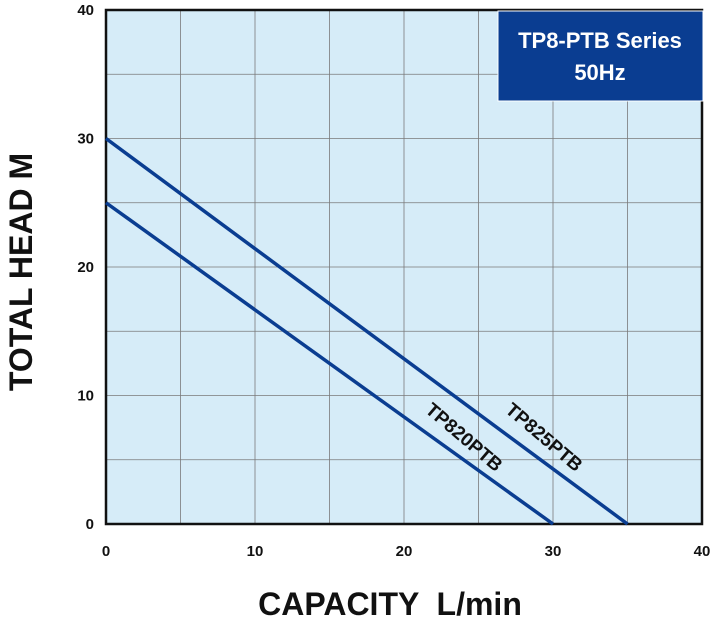  Describe the element at coordinates (702, 551) in the screenshot. I see `x-tick-label: 40` at that location.